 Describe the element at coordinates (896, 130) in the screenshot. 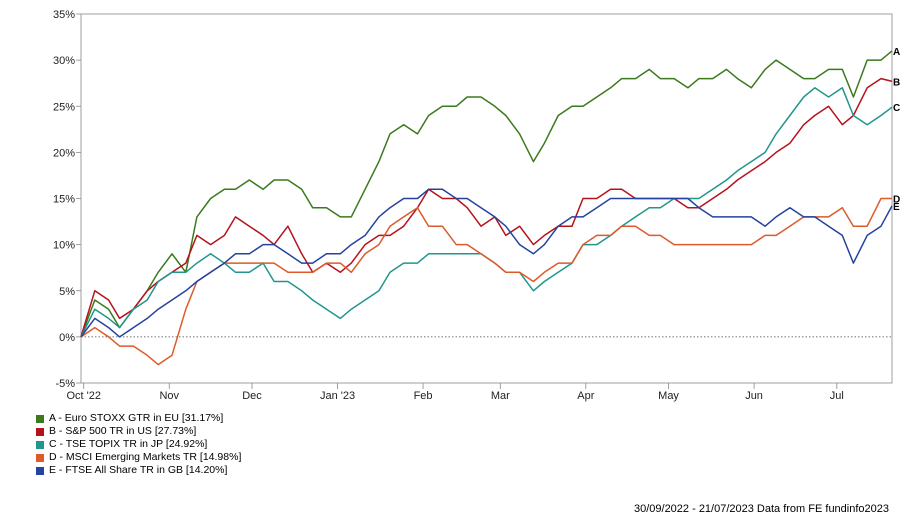

I see `chart-end-labels: A B C DE` at that location.